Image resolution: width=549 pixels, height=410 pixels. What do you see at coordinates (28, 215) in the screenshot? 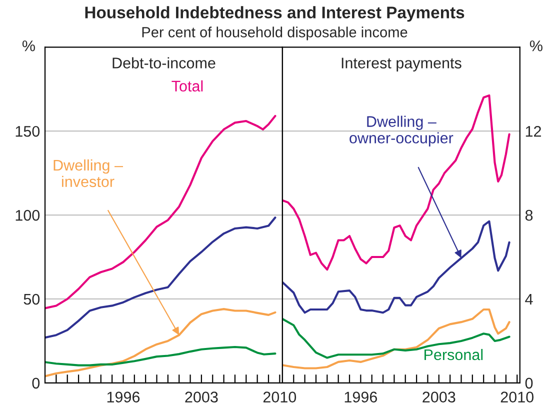
I see `y-tick-label: 100` at bounding box center [28, 215].